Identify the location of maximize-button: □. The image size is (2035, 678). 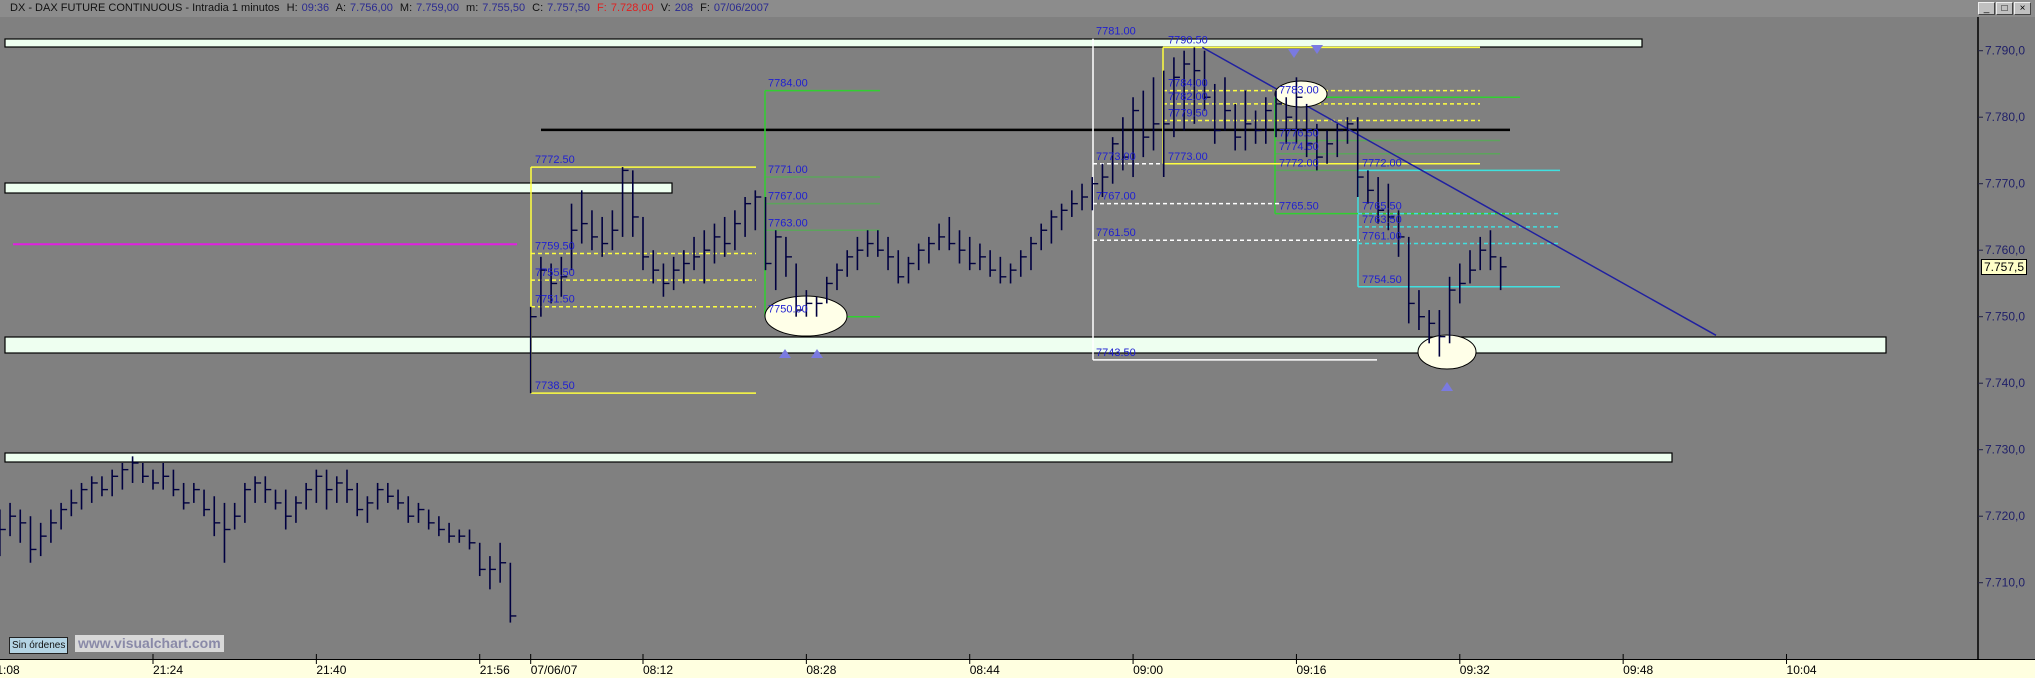
(2004, 8).